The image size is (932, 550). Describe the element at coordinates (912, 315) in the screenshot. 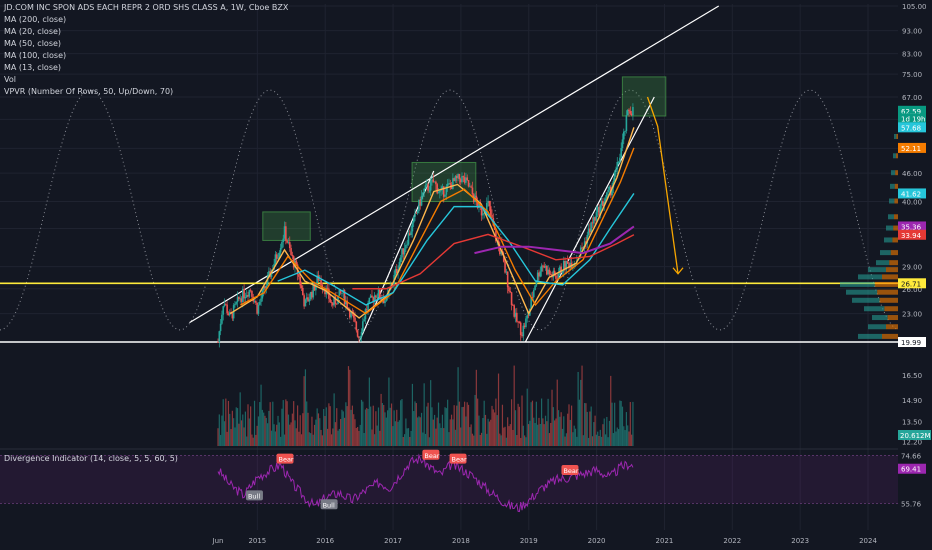

I see `price-tick-label: 23.00` at that location.